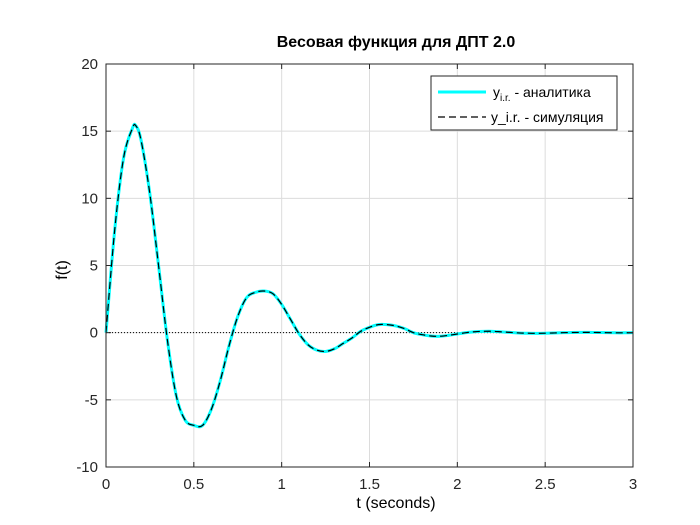 This screenshot has height=525, width=700. I want to click on y-tick-label: 20, so click(89, 64).